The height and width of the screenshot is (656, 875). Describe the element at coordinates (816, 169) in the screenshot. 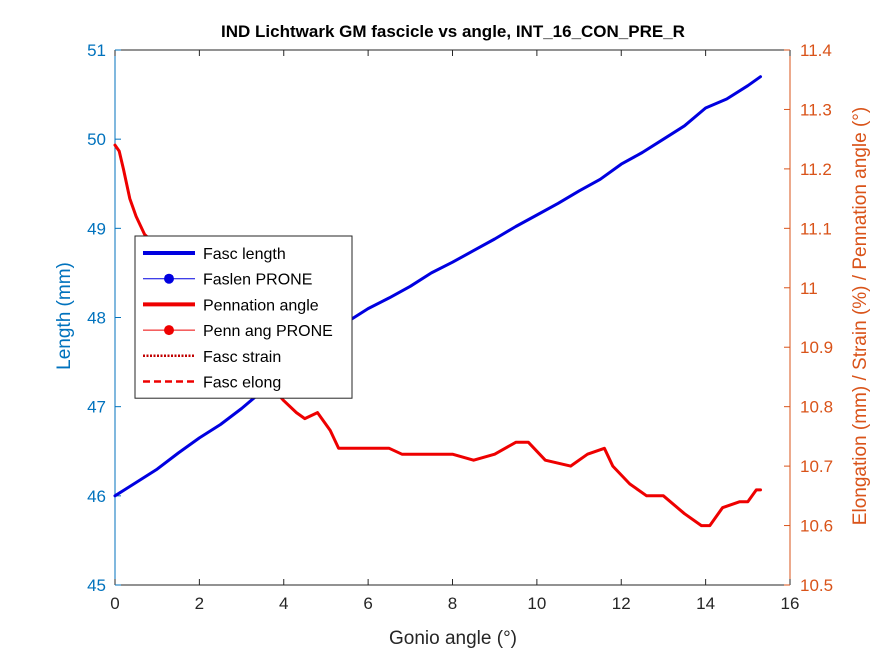

I see `y-right-tick-label: 11.2` at that location.